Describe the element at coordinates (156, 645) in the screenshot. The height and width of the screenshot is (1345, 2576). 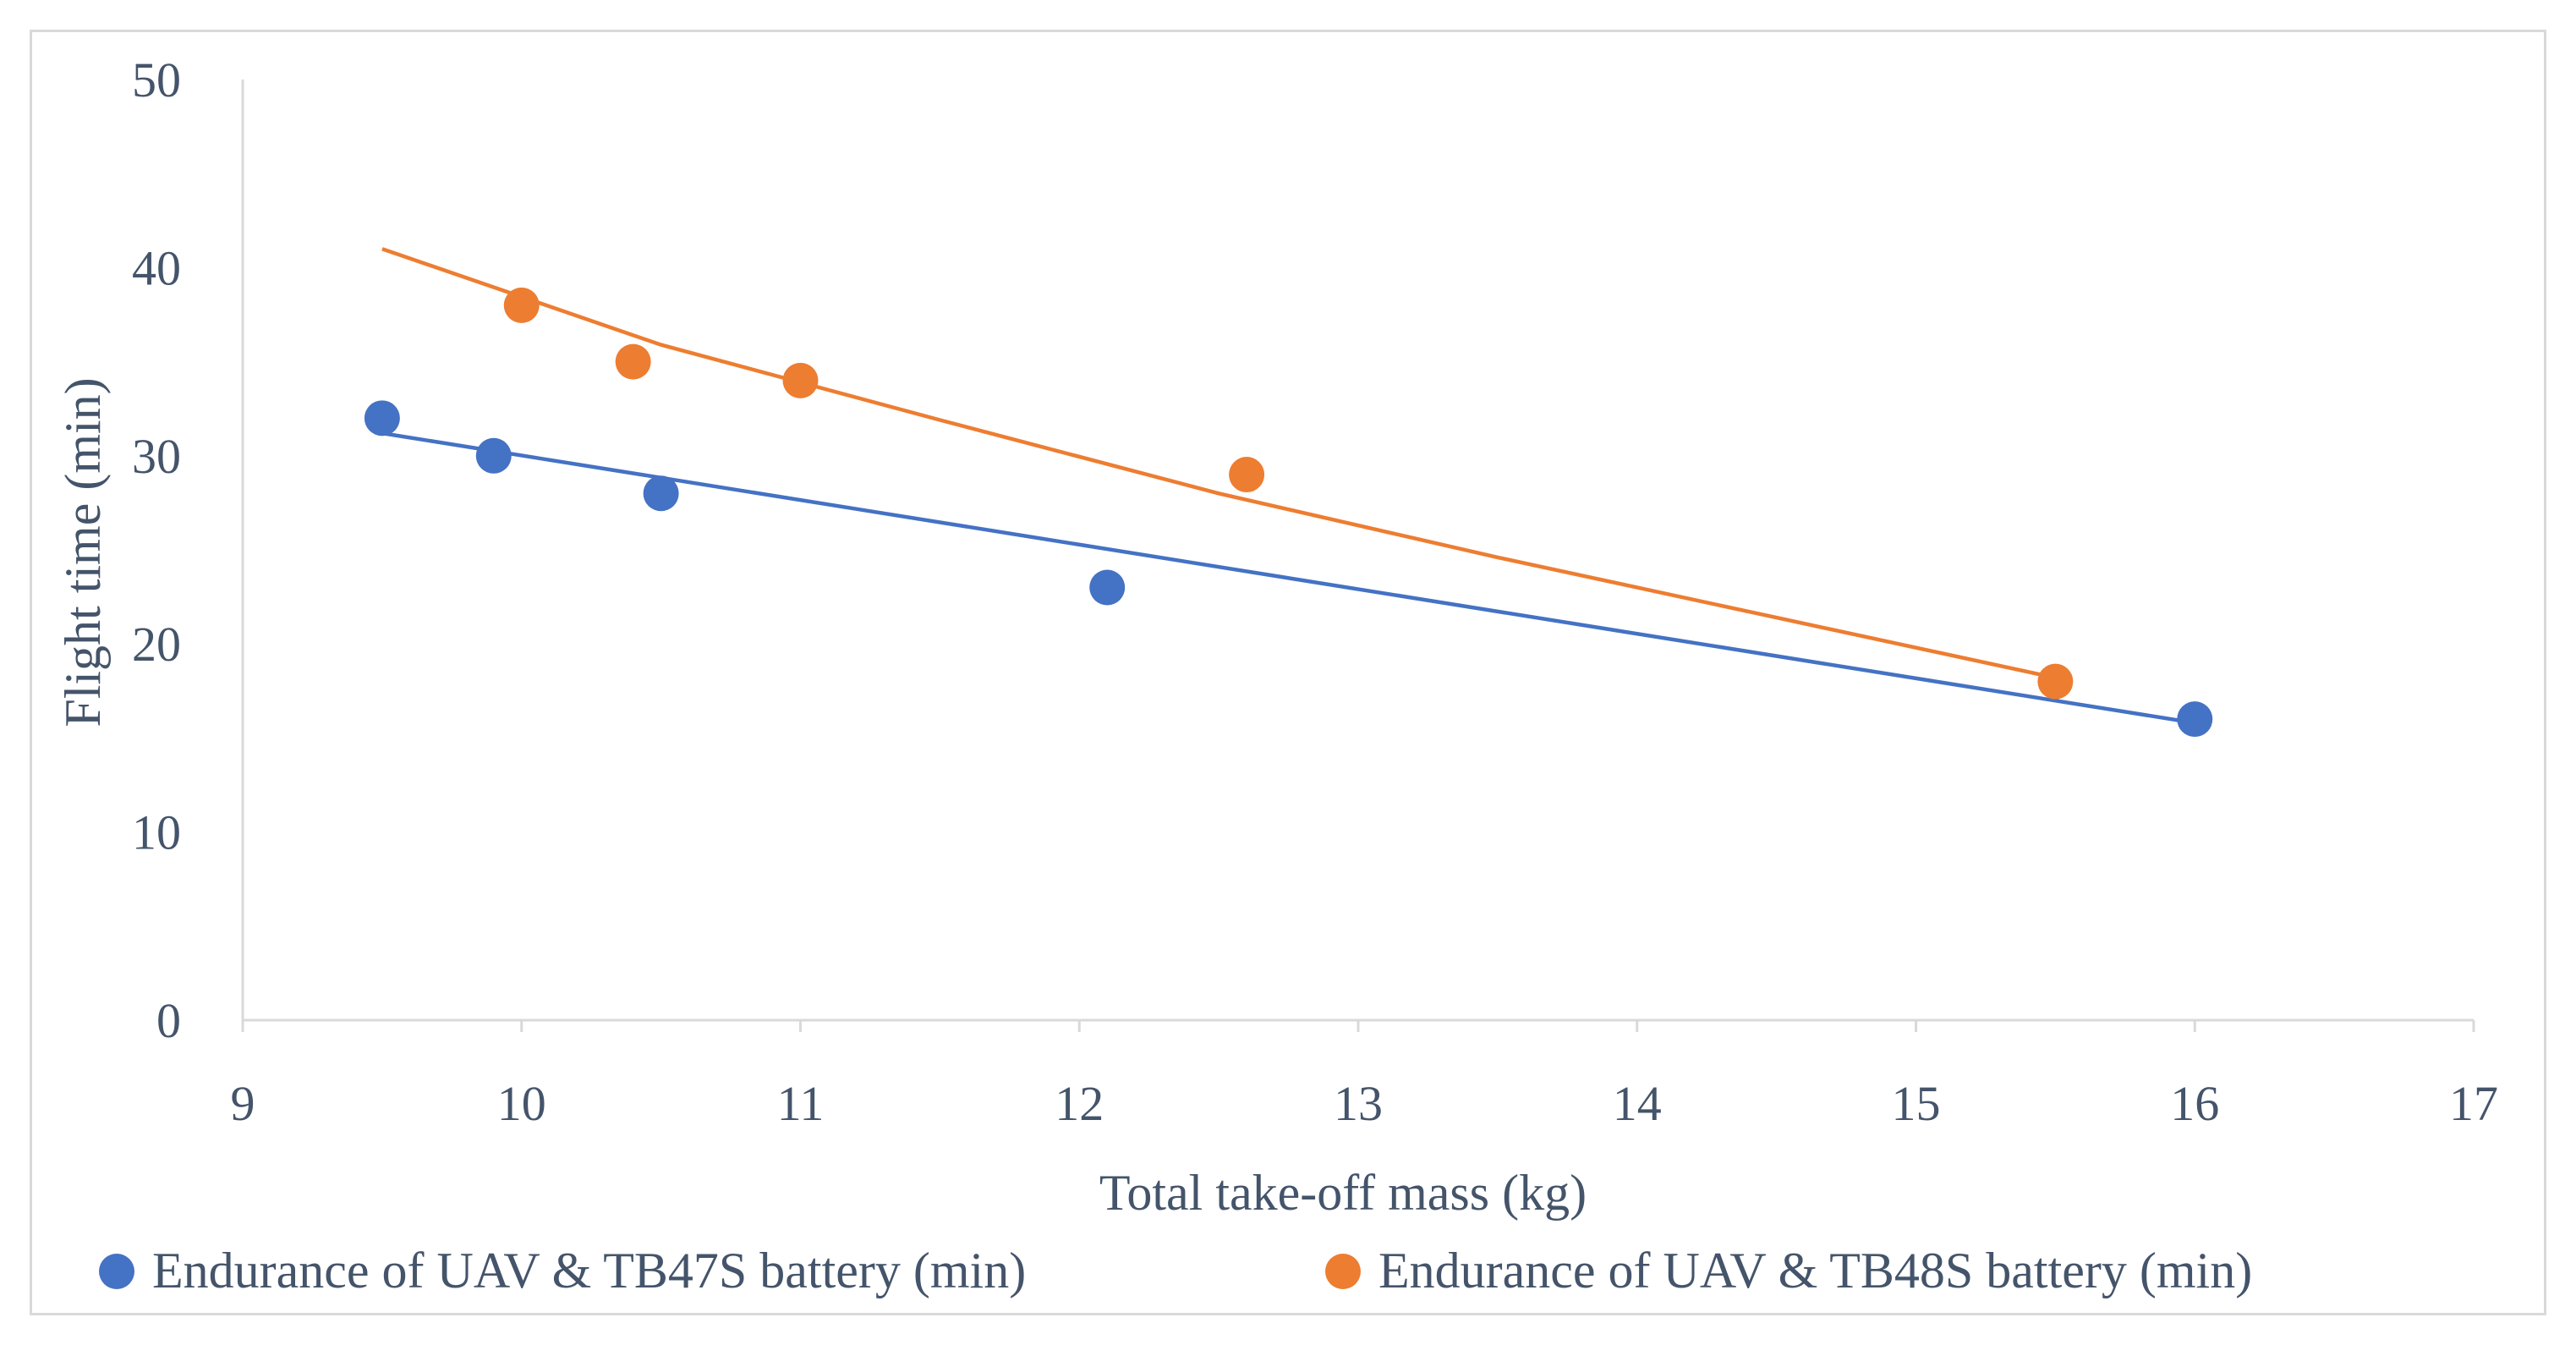
I see `y-tick-label: 20` at that location.